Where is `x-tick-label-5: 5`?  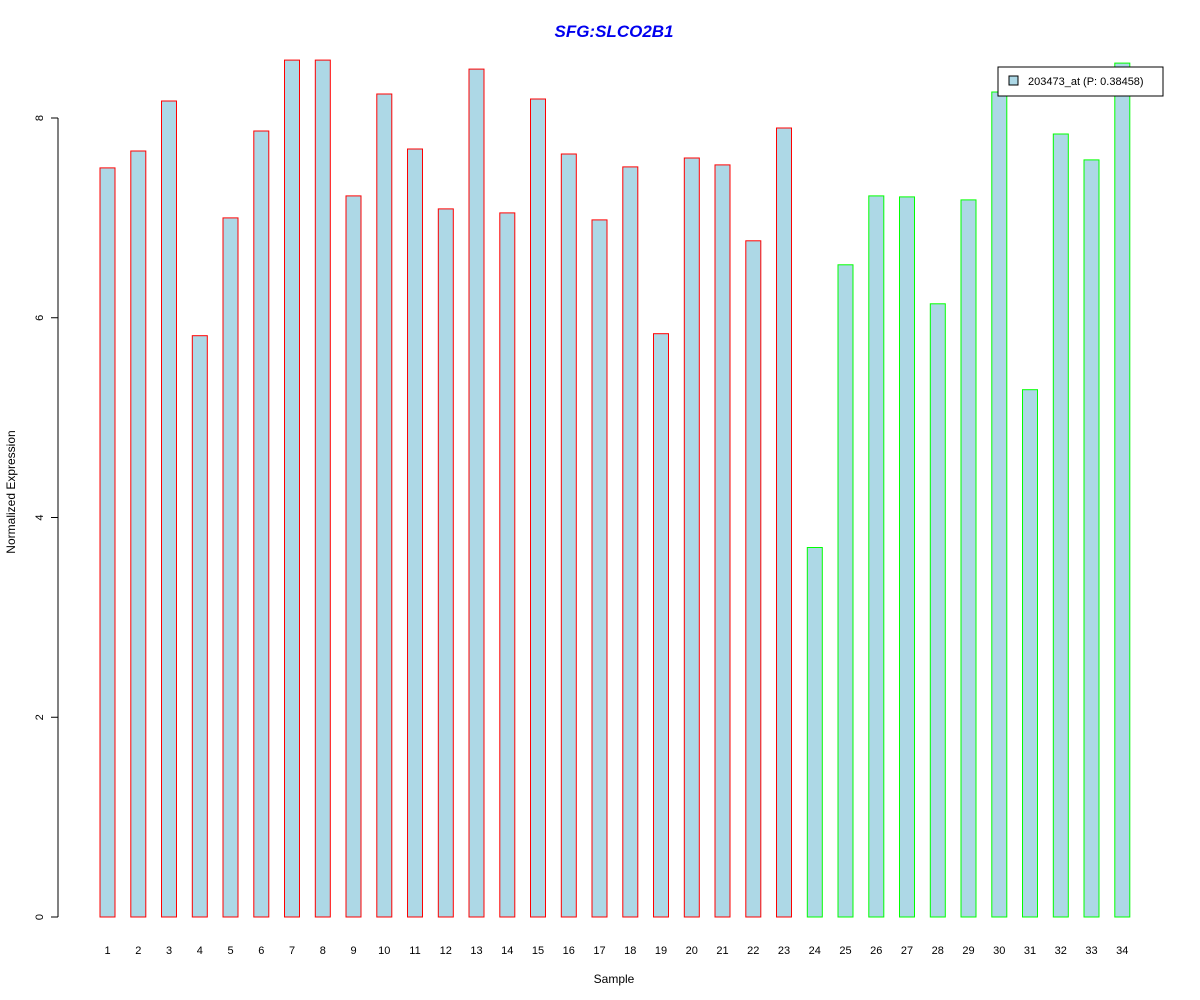 x-tick-label-5: 5 is located at coordinates (230, 951).